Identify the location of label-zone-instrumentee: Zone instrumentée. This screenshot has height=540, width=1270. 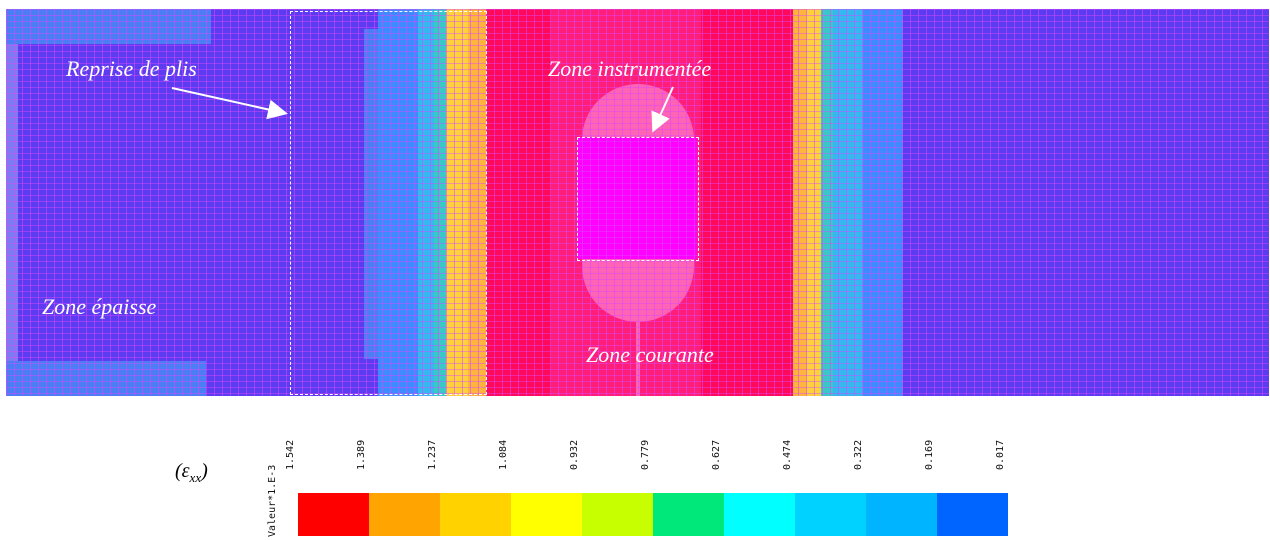
(630, 68).